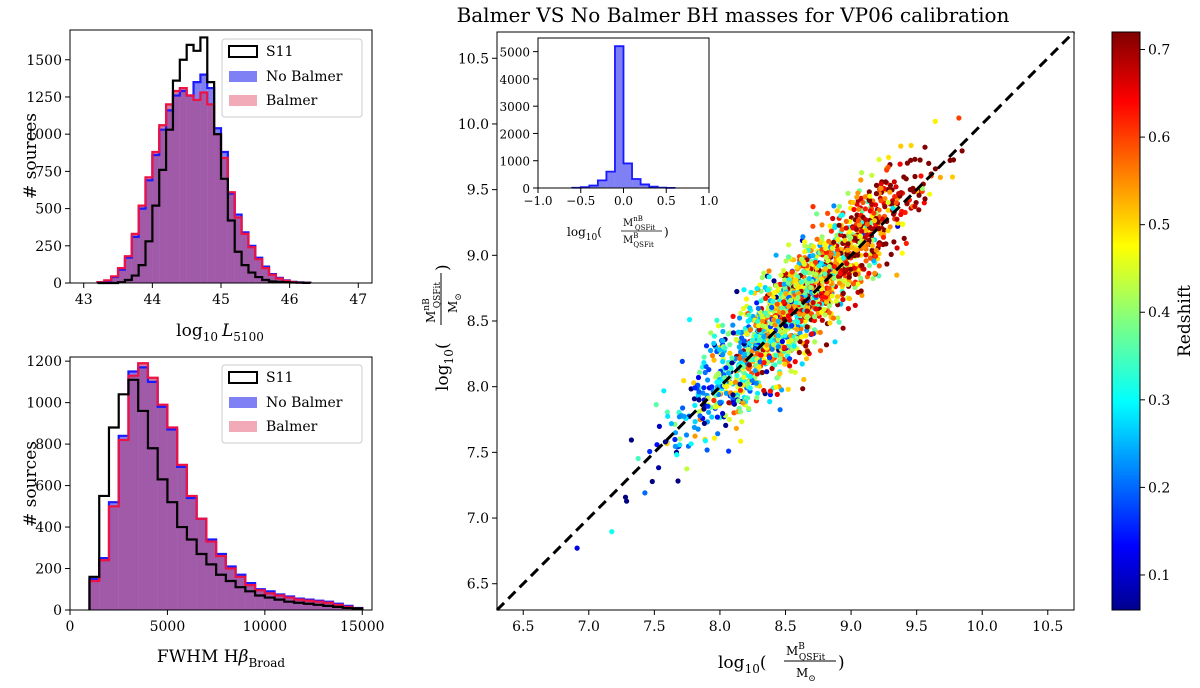  Describe the element at coordinates (623, 117) in the screenshot. I see `inset-step-line` at that location.